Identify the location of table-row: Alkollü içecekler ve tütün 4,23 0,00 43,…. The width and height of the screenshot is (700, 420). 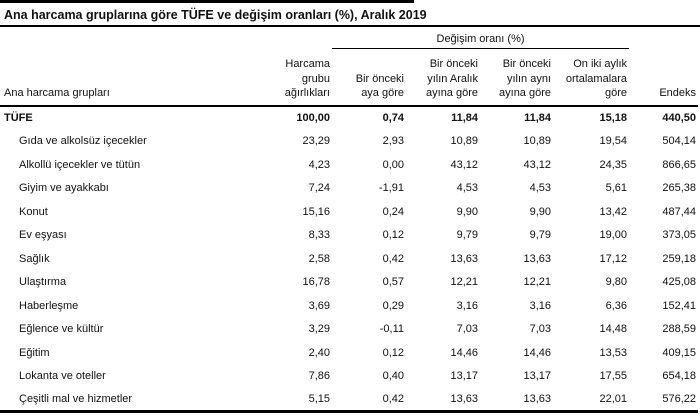
(349, 165).